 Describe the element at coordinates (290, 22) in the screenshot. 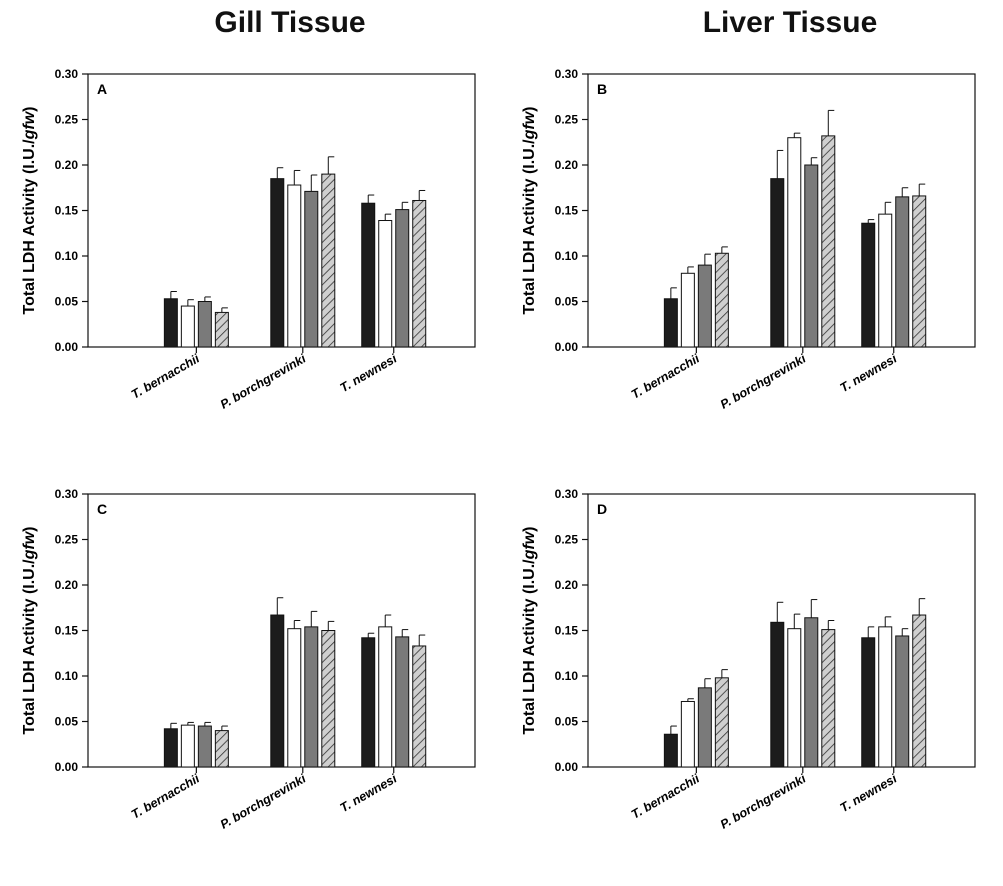

I see `gill-tissue-title: Gill Tissue` at that location.